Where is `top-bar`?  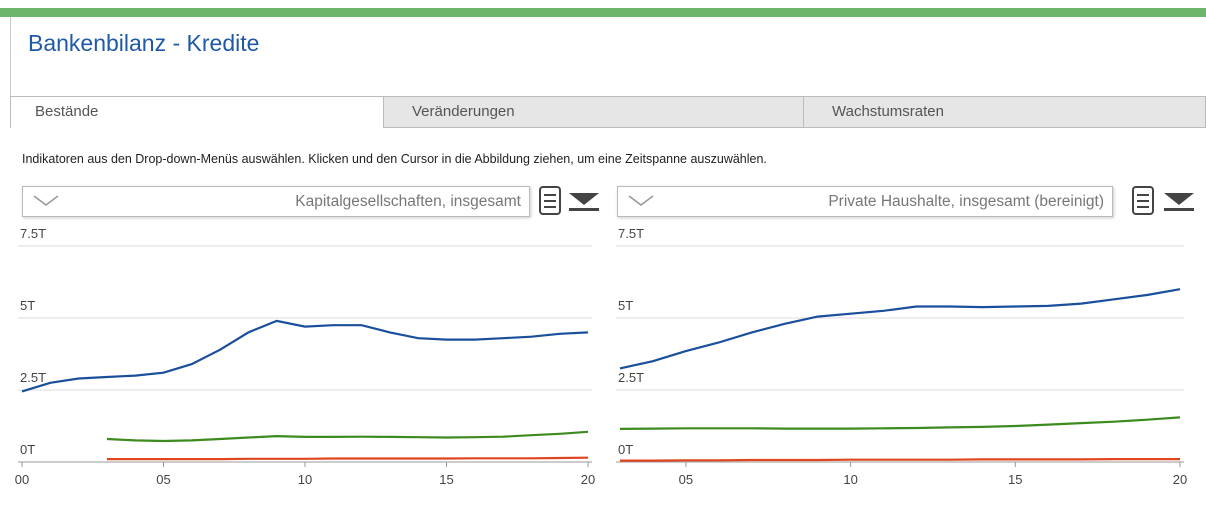
top-bar is located at coordinates (603, 12).